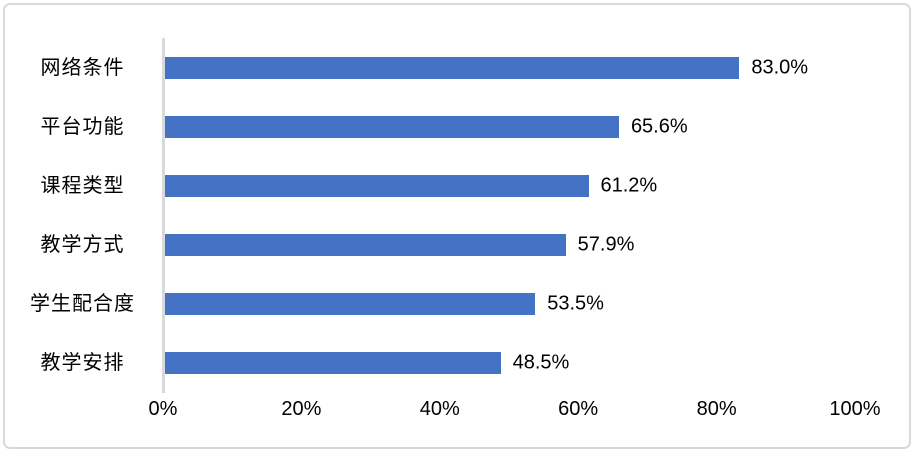 The height and width of the screenshot is (457, 919). Describe the element at coordinates (82, 67) in the screenshot. I see `category-label: 网络条件` at that location.